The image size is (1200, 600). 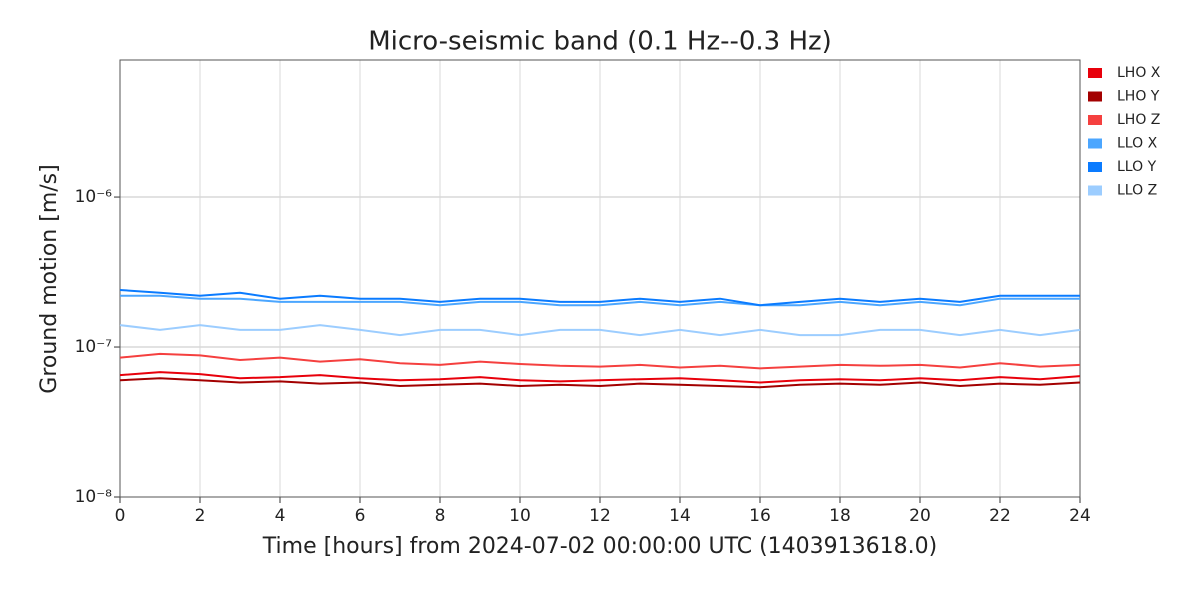 I want to click on y-tick-label: 10⁻⁷, so click(x=94, y=347).